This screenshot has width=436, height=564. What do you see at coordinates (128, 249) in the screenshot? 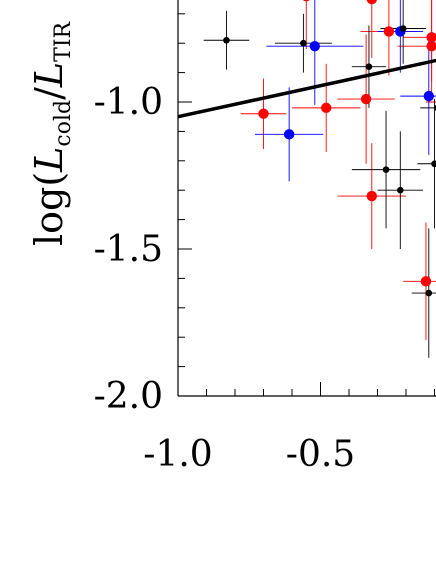
I see `y-tick-label-1: -1.5` at bounding box center [128, 249].